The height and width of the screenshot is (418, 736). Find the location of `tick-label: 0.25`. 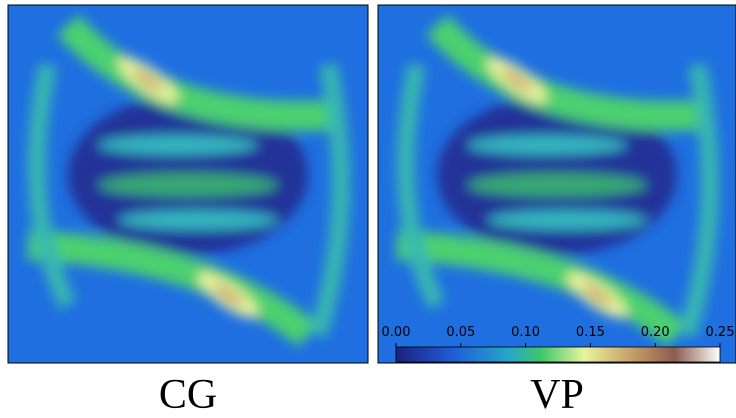

tick-label: 0.25 is located at coordinates (720, 332).